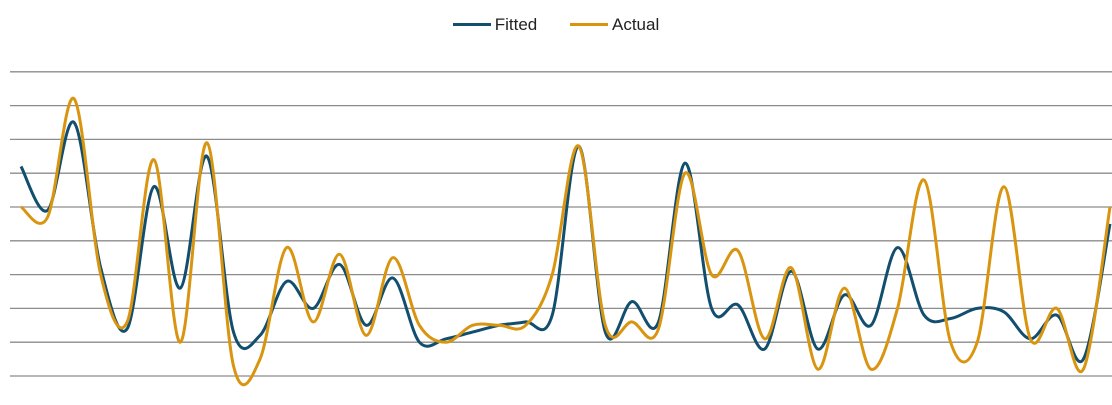 The image size is (1112, 405). What do you see at coordinates (589, 24) in the screenshot?
I see `legend-swatch-actual` at bounding box center [589, 24].